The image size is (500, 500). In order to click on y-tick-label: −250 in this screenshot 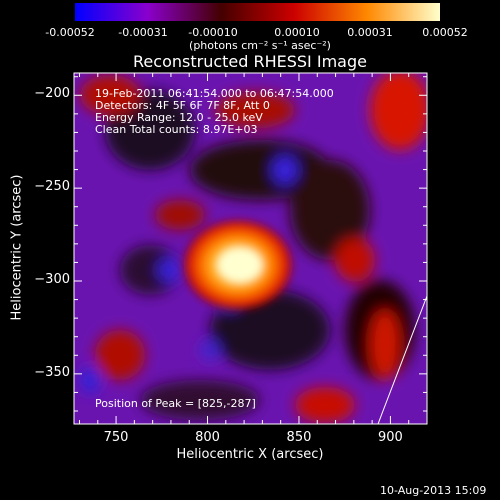, I will do `click(52, 187)`.